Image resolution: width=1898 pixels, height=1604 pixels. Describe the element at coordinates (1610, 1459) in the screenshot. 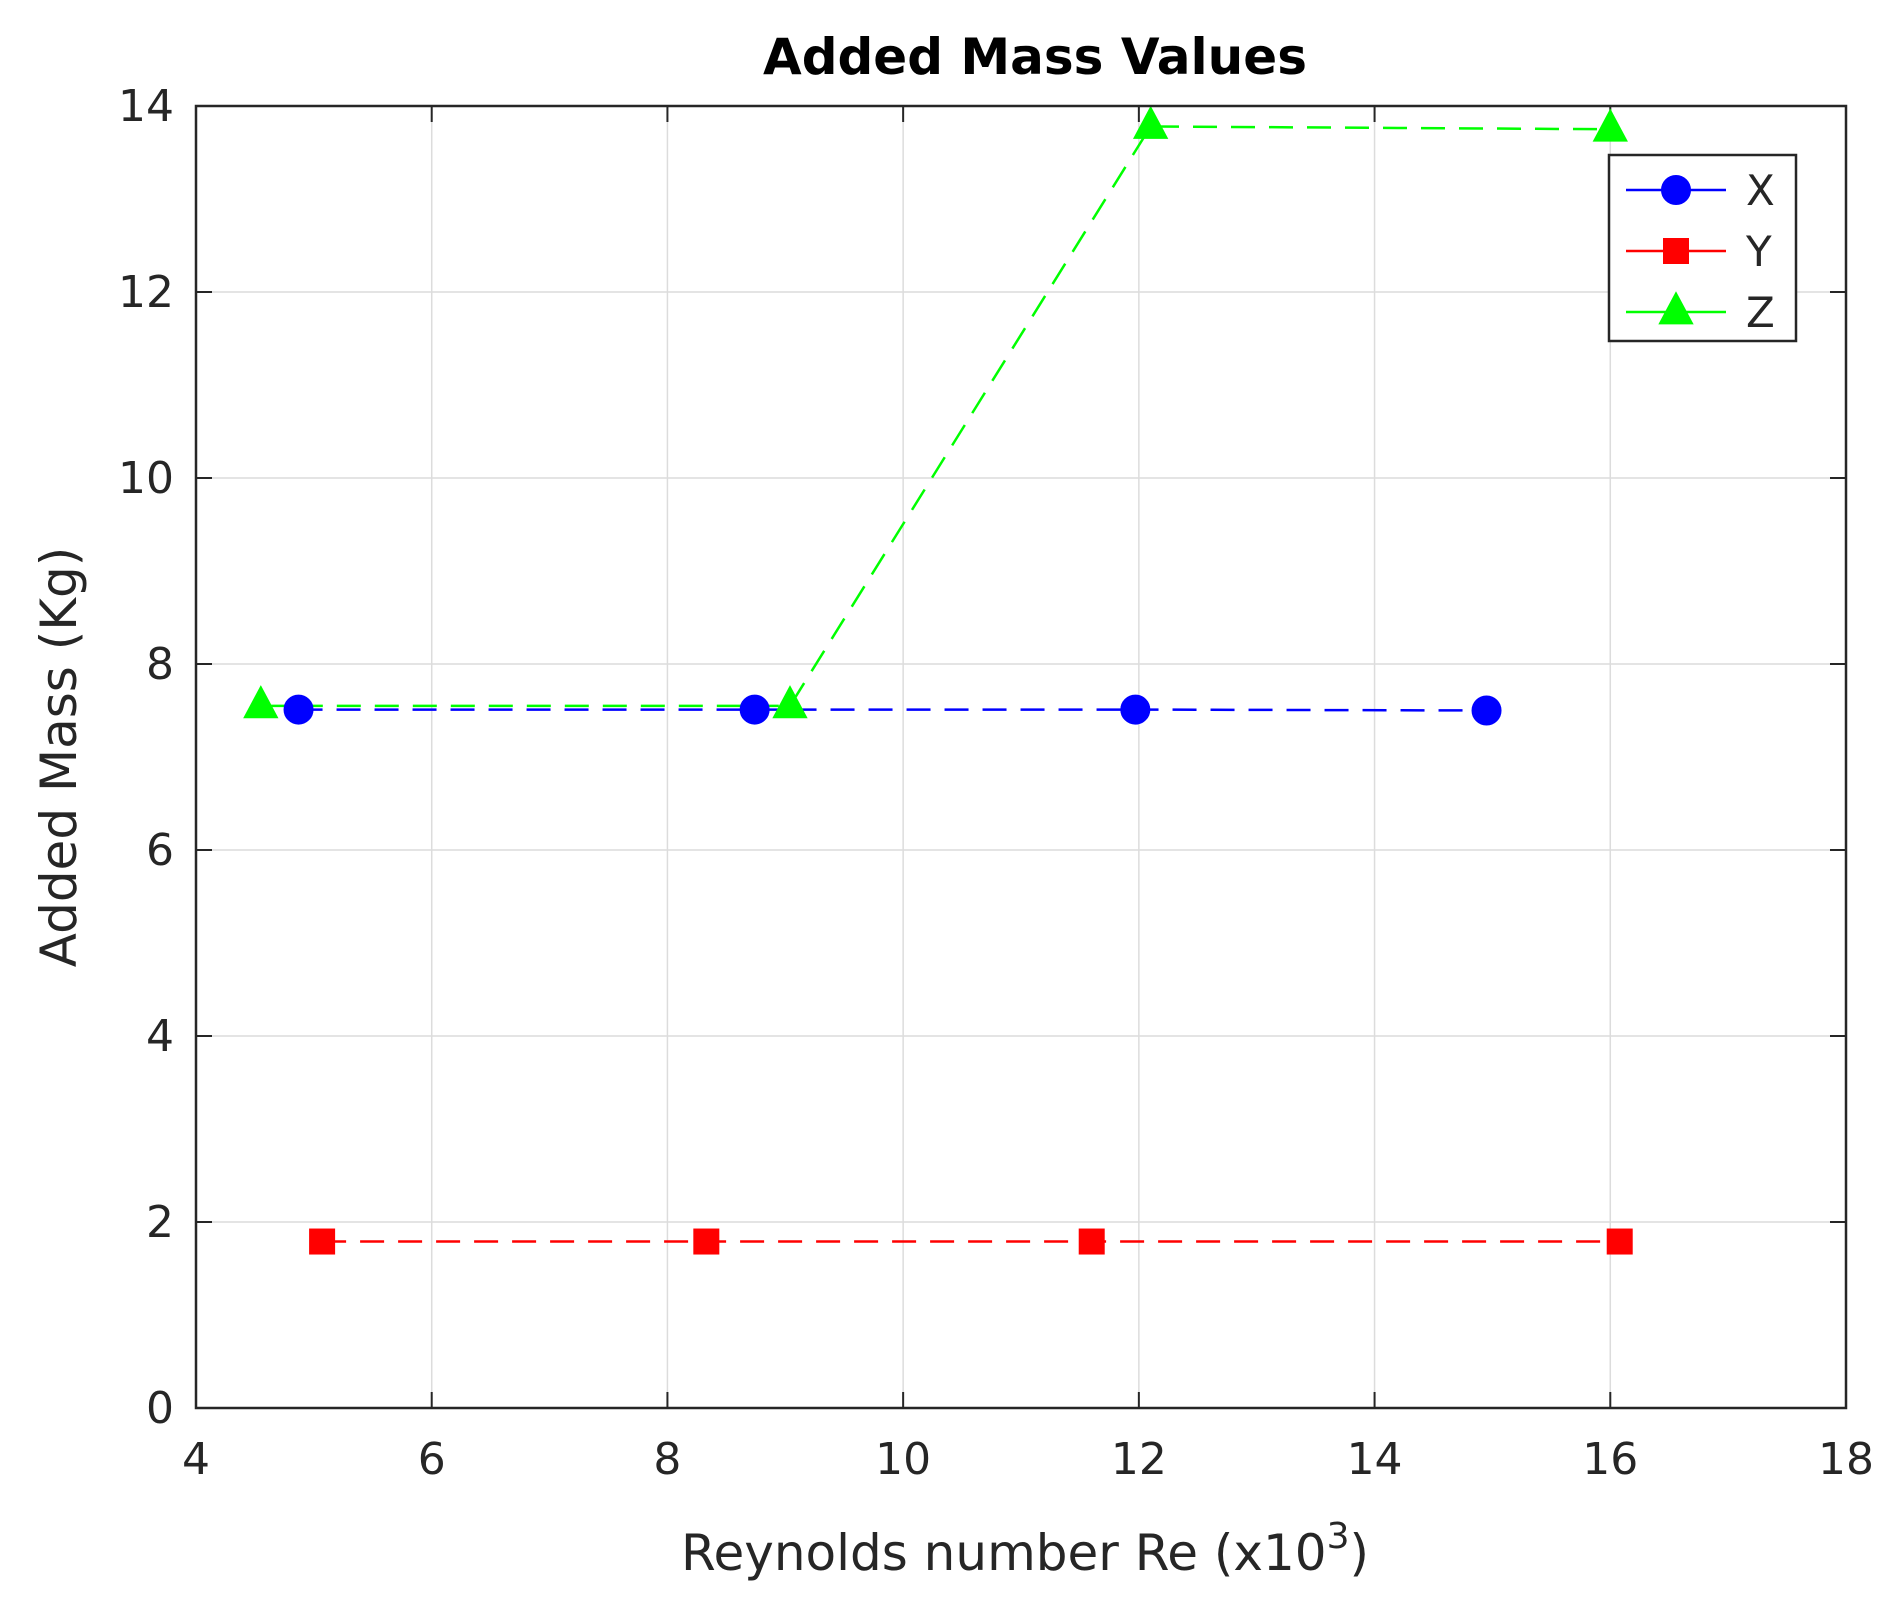

I see `x-tick-label: 16` at that location.